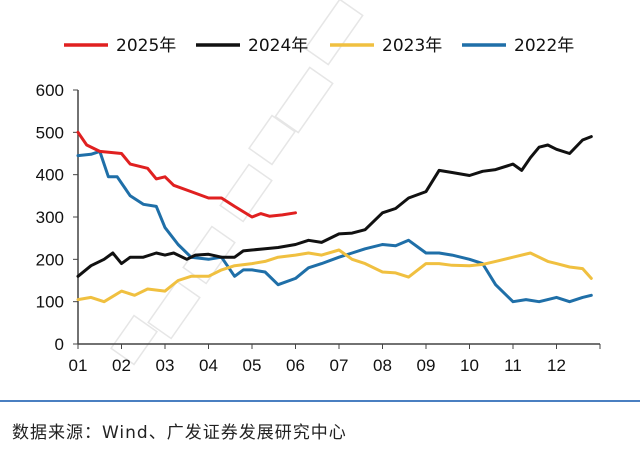 The width and height of the screenshot is (640, 451). I want to click on series-line-2023, so click(334, 276).